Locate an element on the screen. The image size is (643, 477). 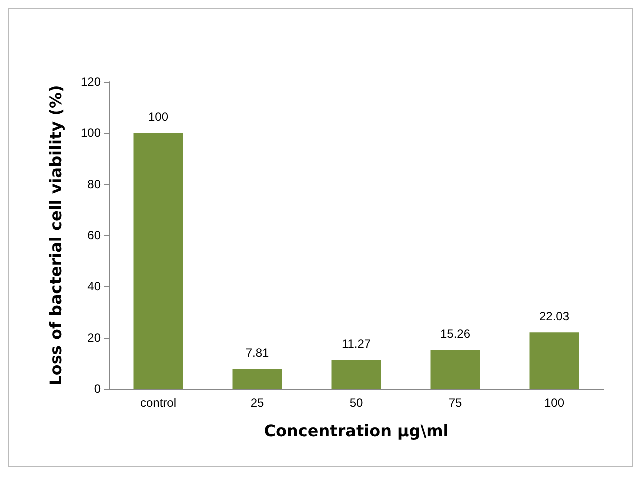
x-axis-title: Concentration µg\ml is located at coordinates (356, 431).